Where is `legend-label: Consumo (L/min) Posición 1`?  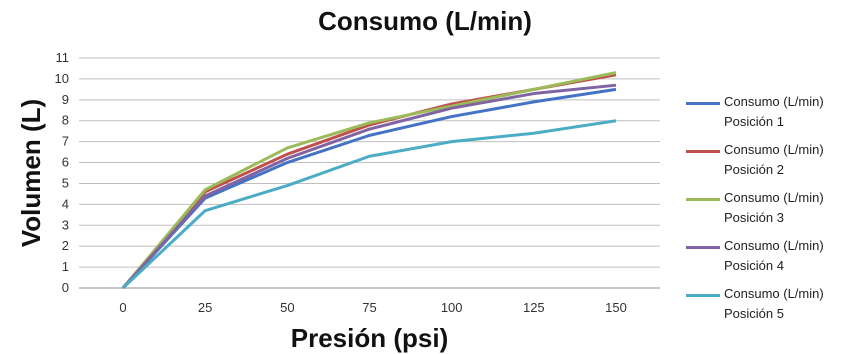 legend-label: Consumo (L/min) Posición 1 is located at coordinates (774, 112).